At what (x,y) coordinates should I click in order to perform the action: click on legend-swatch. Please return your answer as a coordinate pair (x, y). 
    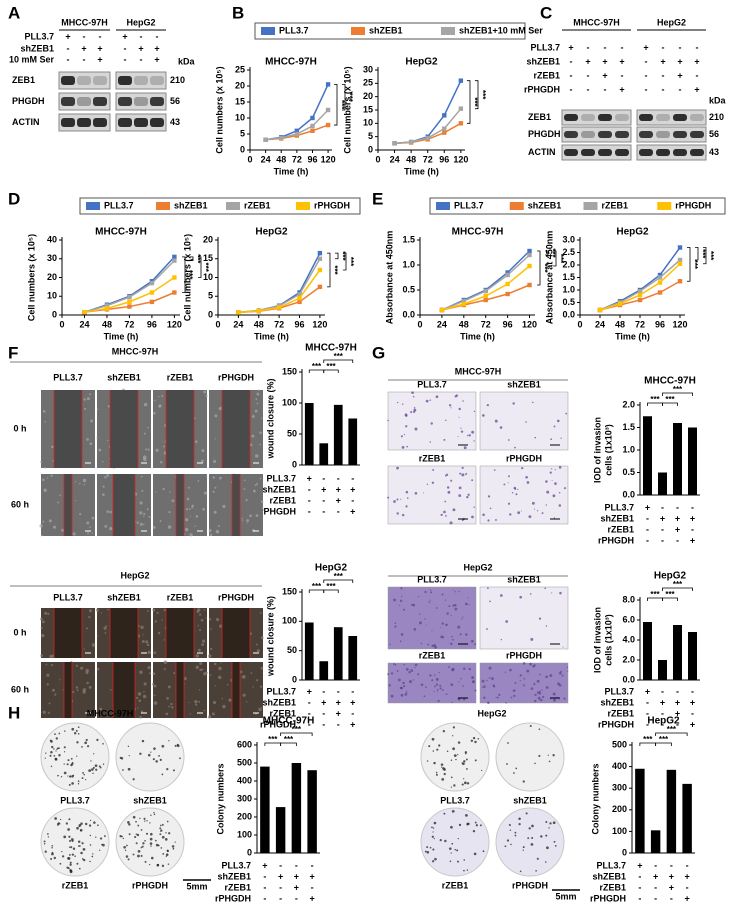
    Looking at the image, I should click on (93, 206).